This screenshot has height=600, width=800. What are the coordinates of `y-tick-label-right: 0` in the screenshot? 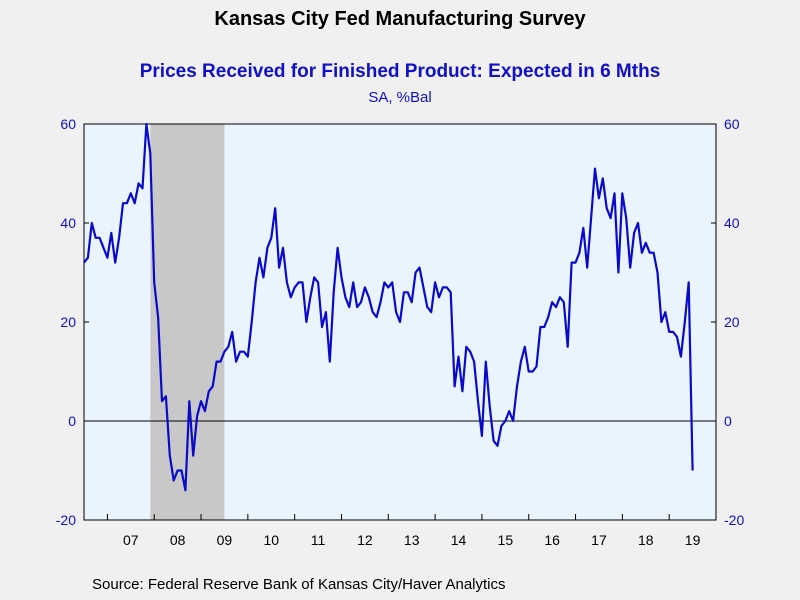 It's located at (728, 421).